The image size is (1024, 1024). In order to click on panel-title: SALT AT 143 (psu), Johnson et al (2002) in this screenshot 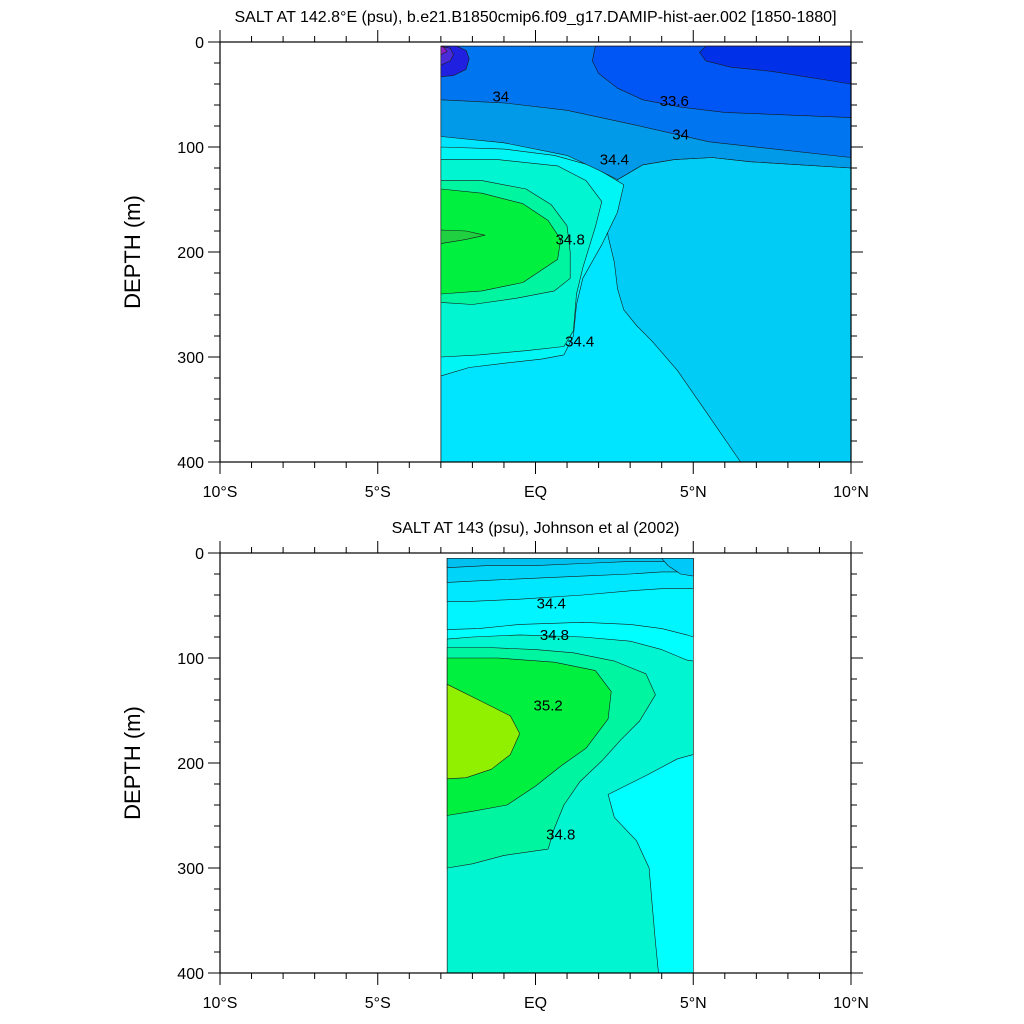, I will do `click(536, 528)`.